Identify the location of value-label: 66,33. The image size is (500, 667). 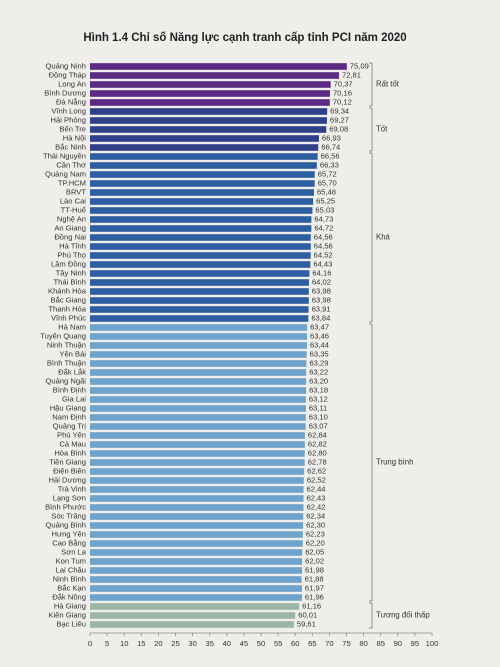
(329, 165).